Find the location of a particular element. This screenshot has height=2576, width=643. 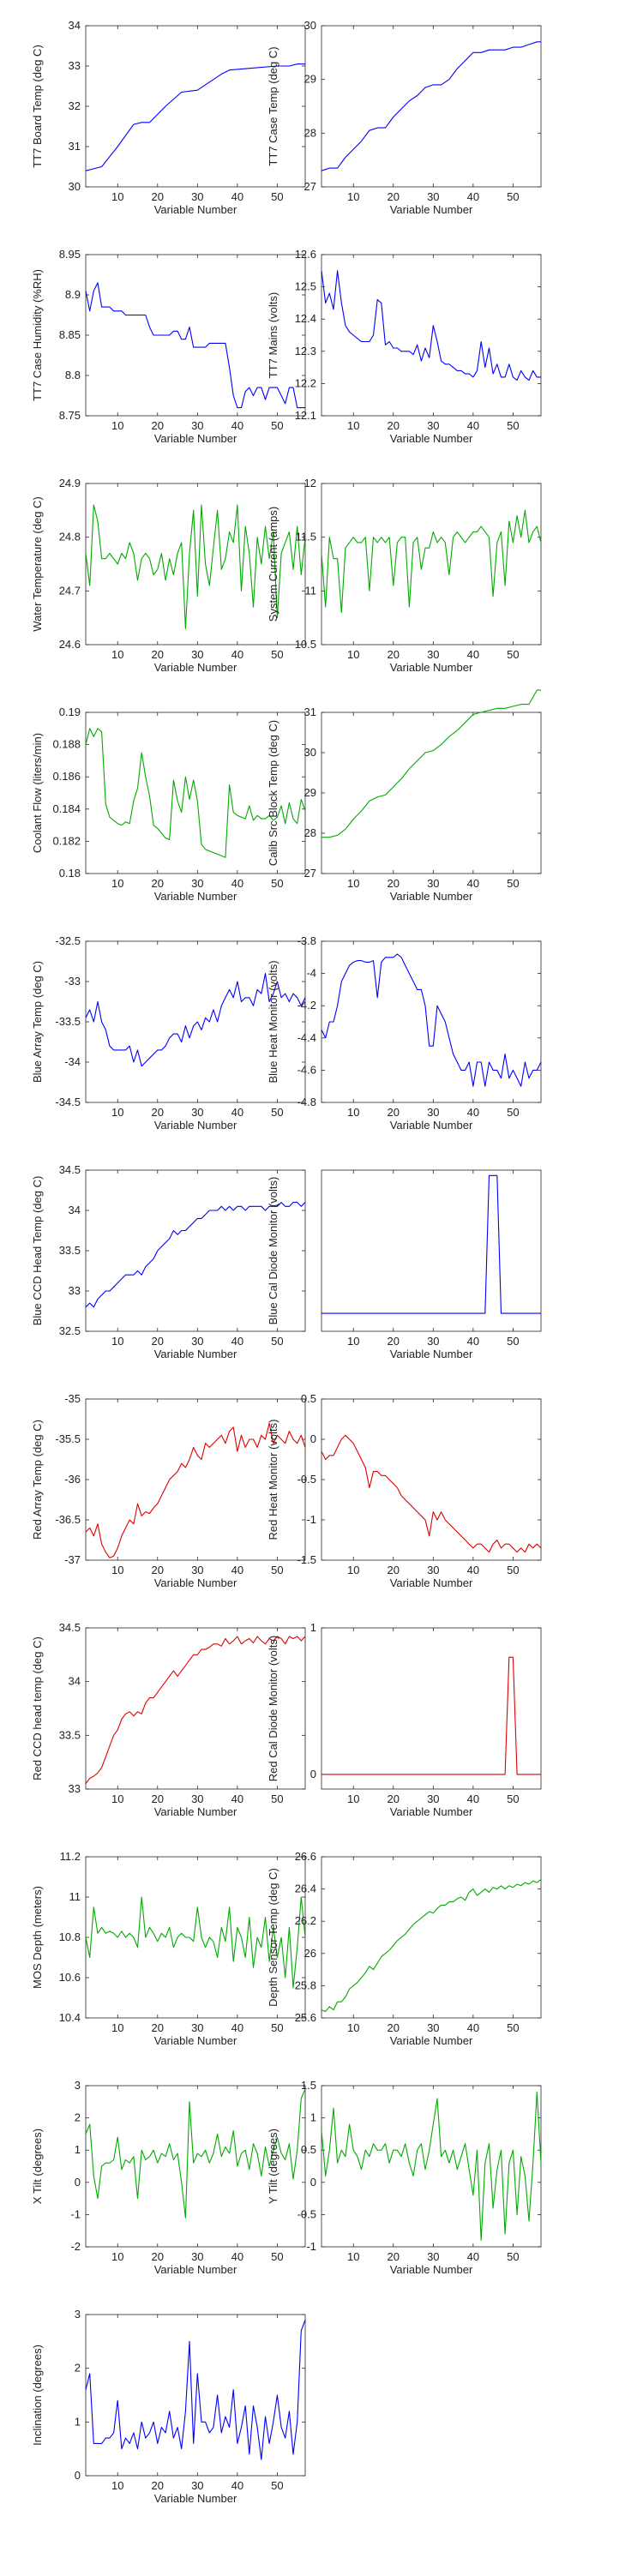

y-tick-label: -33 is located at coordinates (72, 981).